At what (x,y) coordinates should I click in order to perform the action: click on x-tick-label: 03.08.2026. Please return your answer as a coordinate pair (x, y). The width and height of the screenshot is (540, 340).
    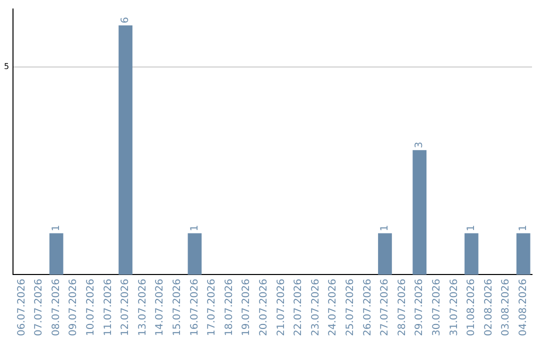
    Looking at the image, I should click on (506, 307).